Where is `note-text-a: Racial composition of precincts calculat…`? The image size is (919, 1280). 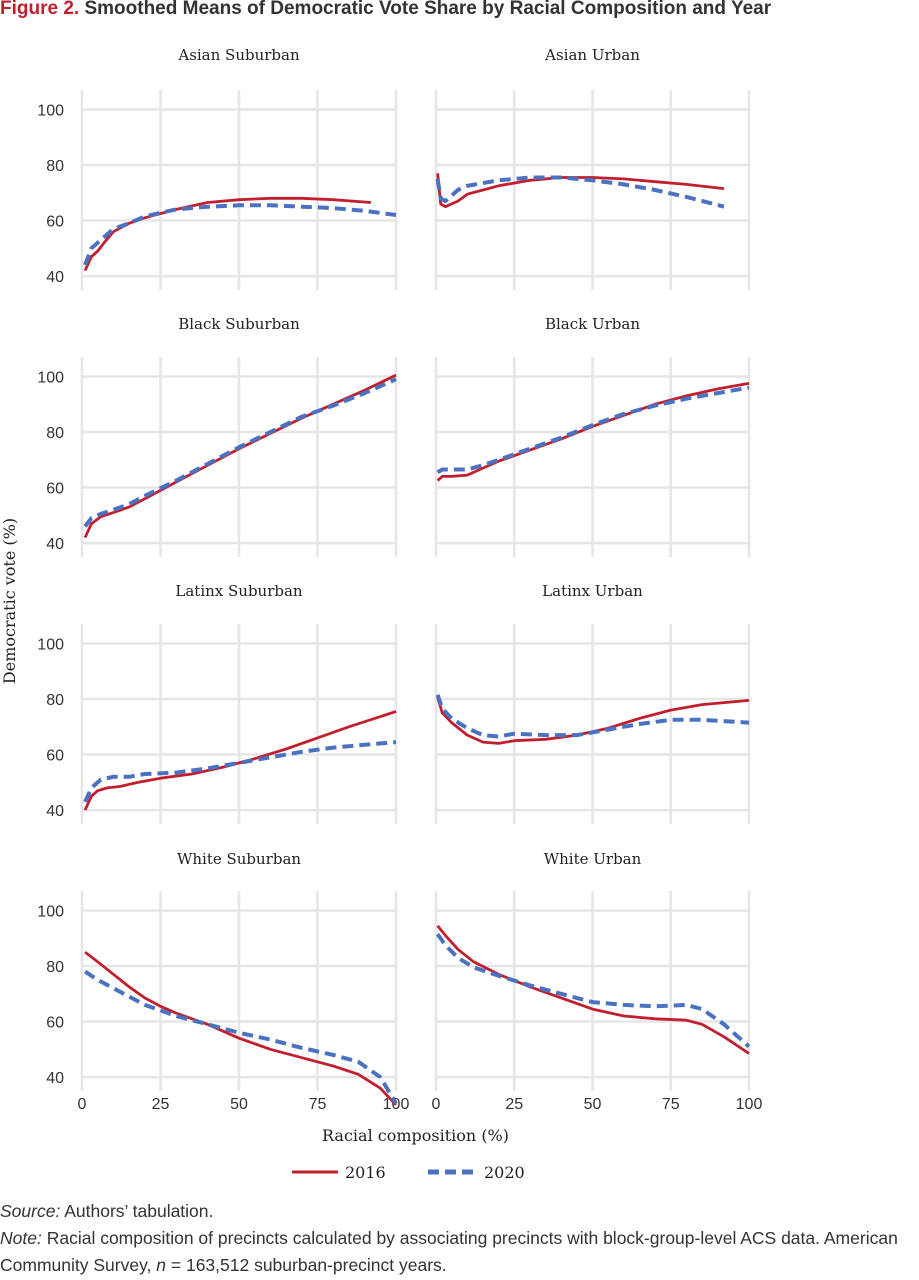
note-text-a: Racial composition of precincts calculat… is located at coordinates (449, 1251).